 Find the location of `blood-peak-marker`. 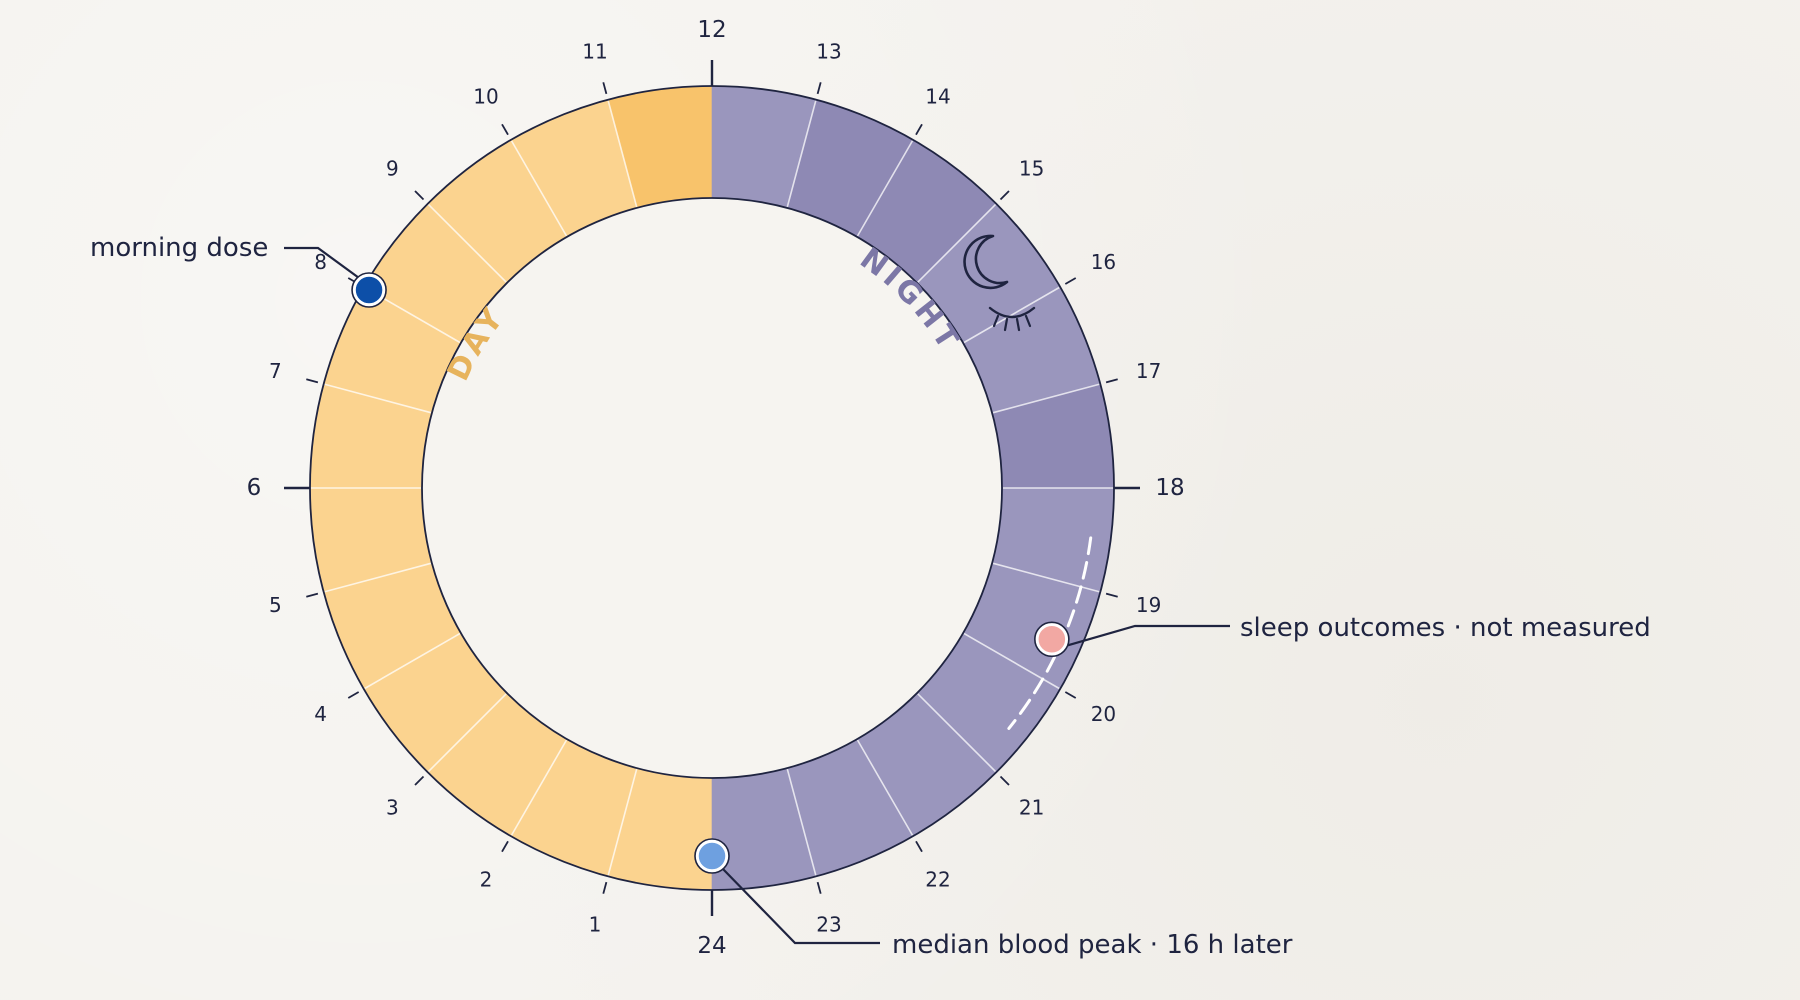

blood-peak-marker is located at coordinates (712, 856).